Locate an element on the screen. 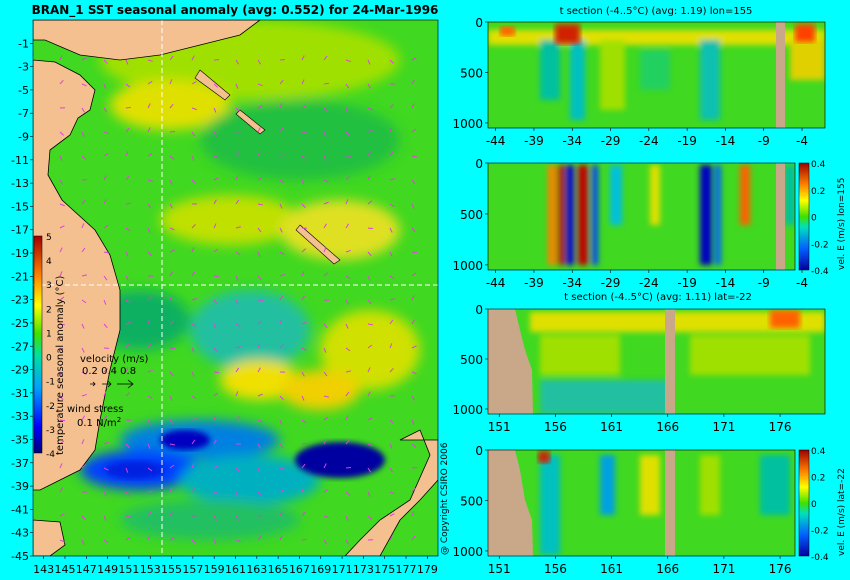 The width and height of the screenshot is (850, 580). map-y-tick-label: -19 is located at coordinates (20, 253).